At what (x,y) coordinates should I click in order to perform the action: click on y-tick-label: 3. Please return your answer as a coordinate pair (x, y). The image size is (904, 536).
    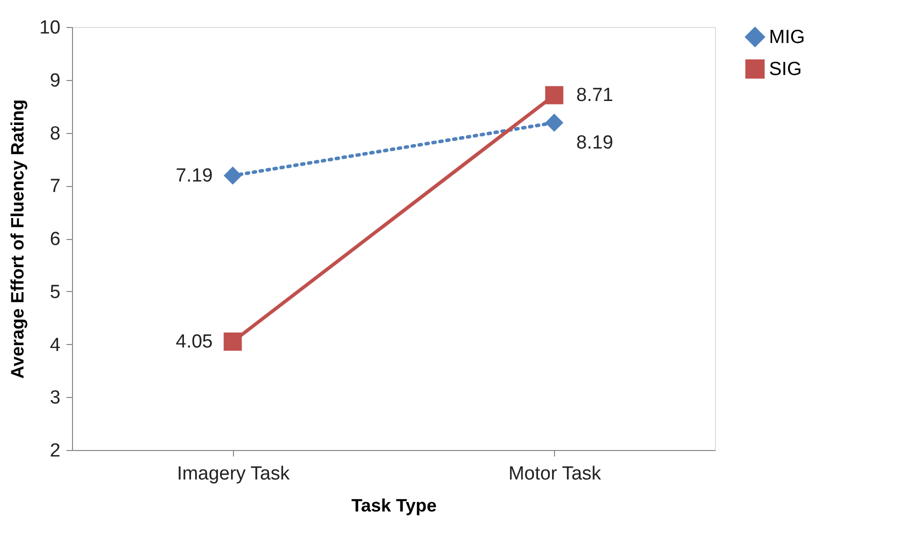
    Looking at the image, I should click on (55, 398).